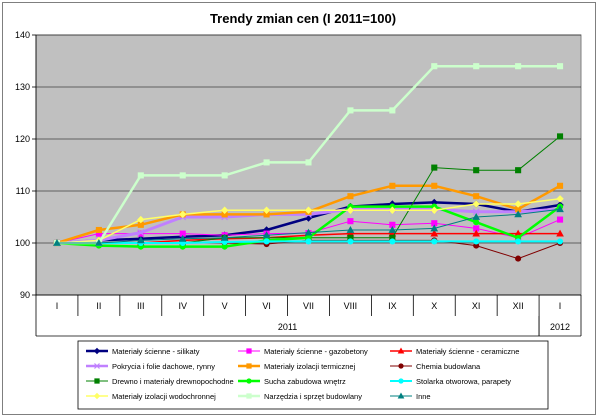  Describe the element at coordinates (287, 327) in the screenshot. I see `x-group-label: 2011` at that location.